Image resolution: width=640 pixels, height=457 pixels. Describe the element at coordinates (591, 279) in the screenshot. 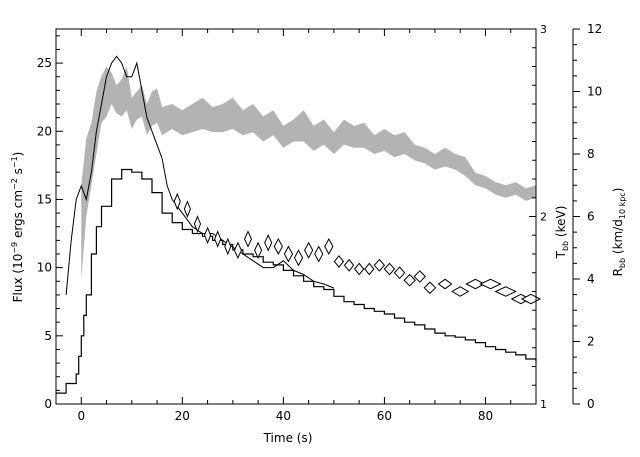

I see `radius-tick-label: 4` at that location.